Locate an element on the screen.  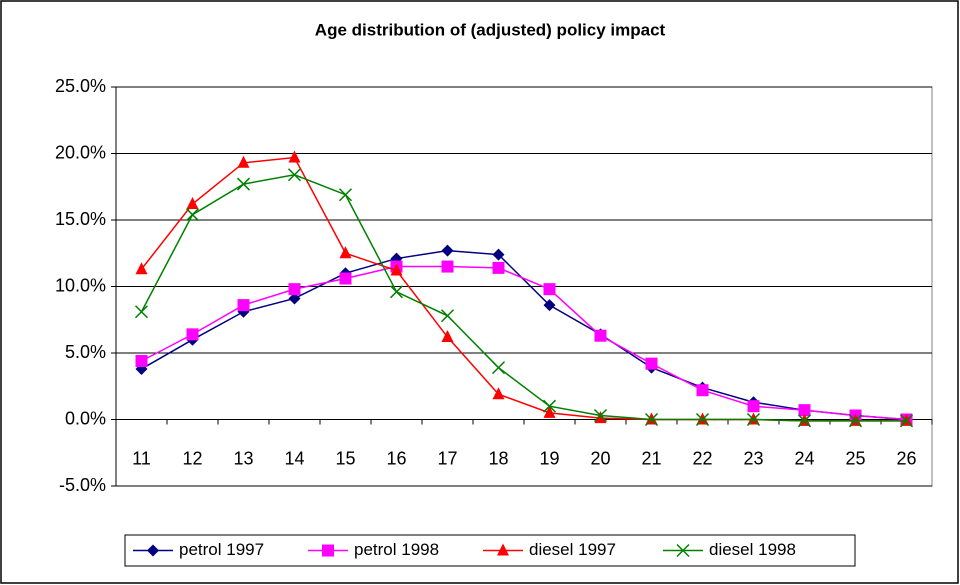
x-tick-label: 14 is located at coordinates (294, 458).